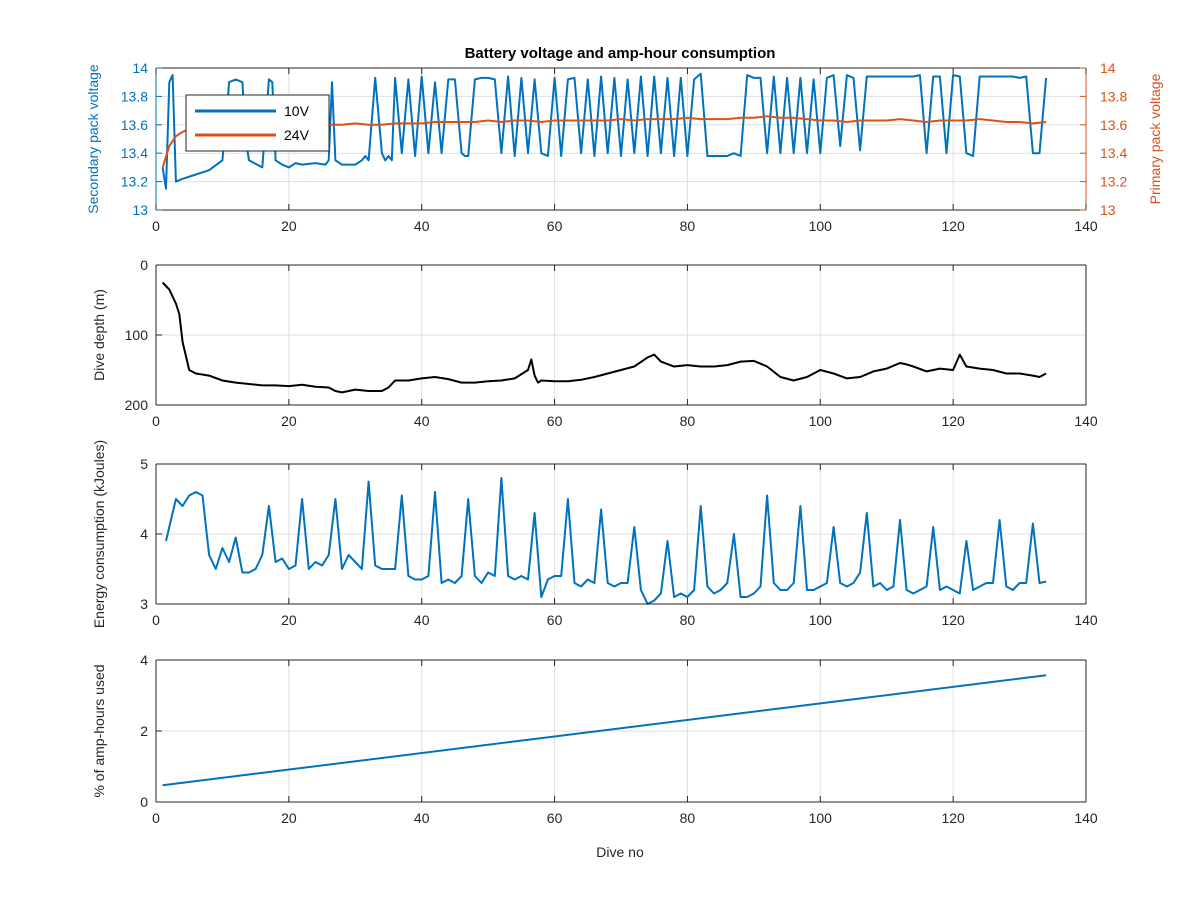 This screenshot has width=1200, height=900. I want to click on y-right-tick-label: 13.2, so click(1113, 182).